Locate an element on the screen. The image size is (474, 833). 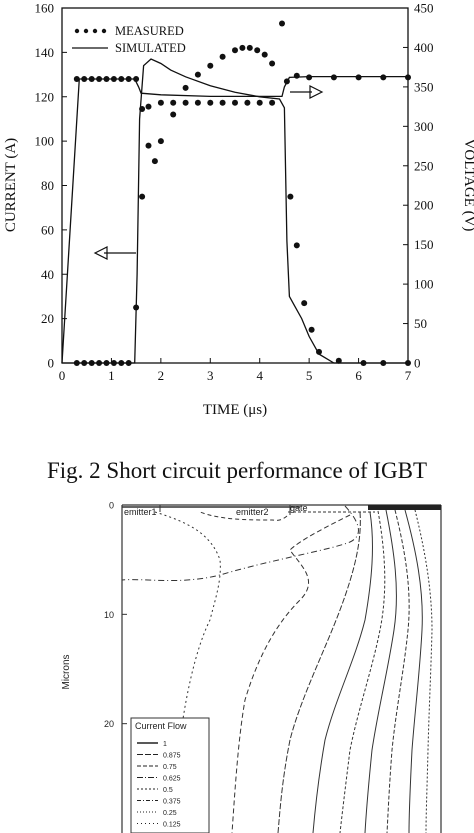
y-tick-label-right: 0 is located at coordinates (417, 363).